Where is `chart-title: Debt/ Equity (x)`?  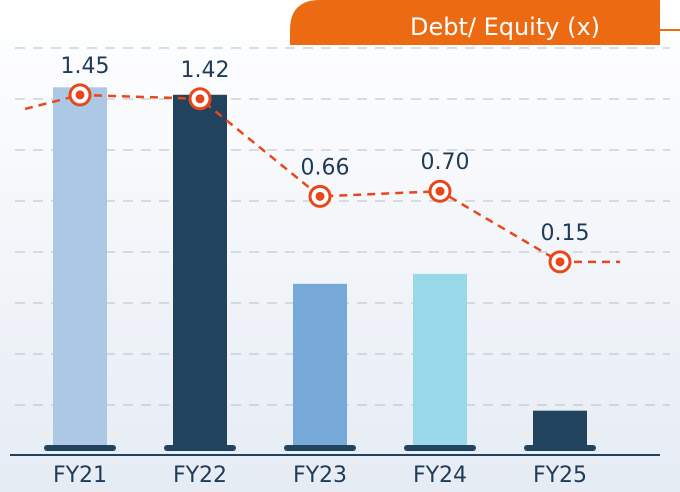
chart-title: Debt/ Equity (x) is located at coordinates (505, 27).